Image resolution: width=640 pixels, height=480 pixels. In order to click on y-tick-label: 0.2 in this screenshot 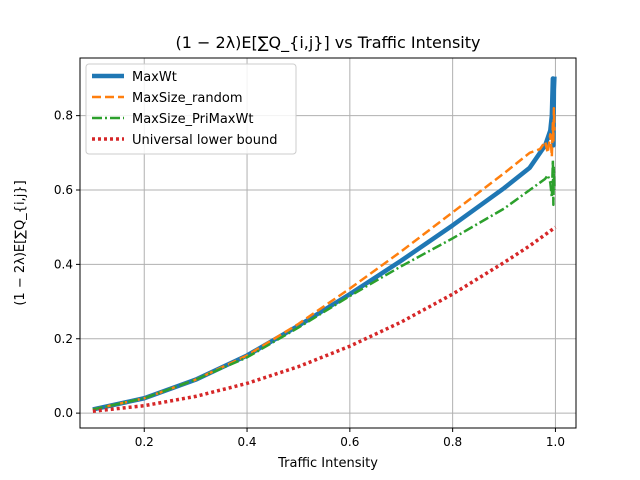, I will do `click(63, 339)`.